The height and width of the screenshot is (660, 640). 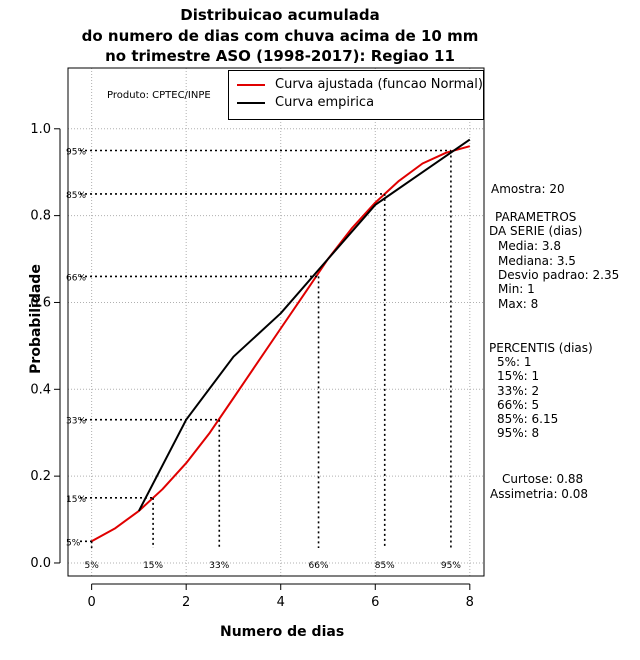 What do you see at coordinates (282, 632) in the screenshot?
I see `x-axis-label: Numero de dias` at bounding box center [282, 632].